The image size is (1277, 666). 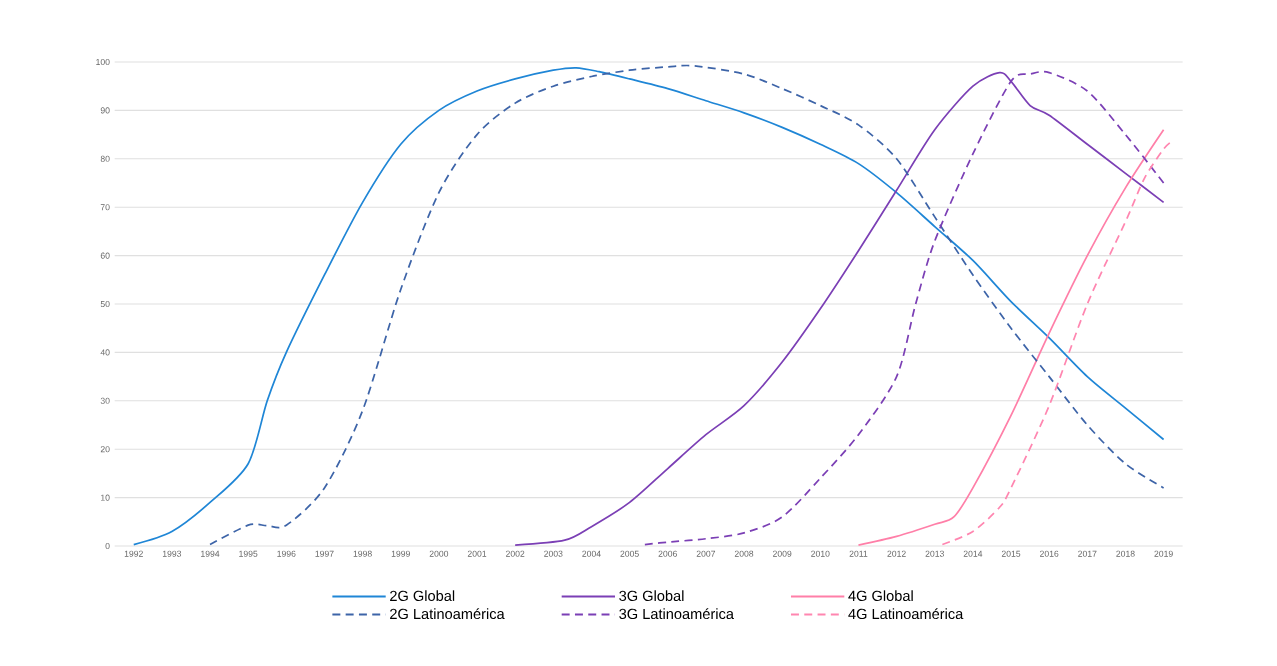 I want to click on x-tick-label: 2014, so click(x=973, y=553).